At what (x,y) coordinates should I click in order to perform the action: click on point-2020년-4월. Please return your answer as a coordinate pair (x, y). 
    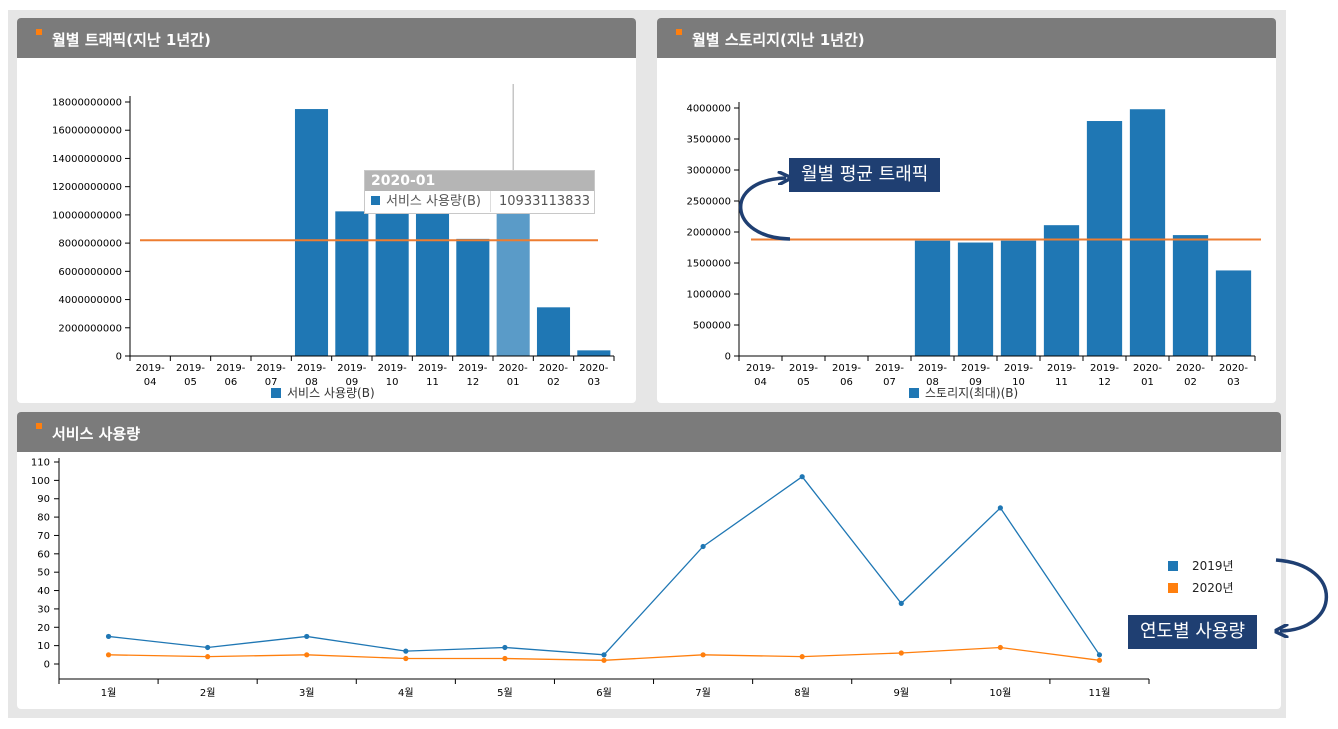
    Looking at the image, I should click on (406, 658).